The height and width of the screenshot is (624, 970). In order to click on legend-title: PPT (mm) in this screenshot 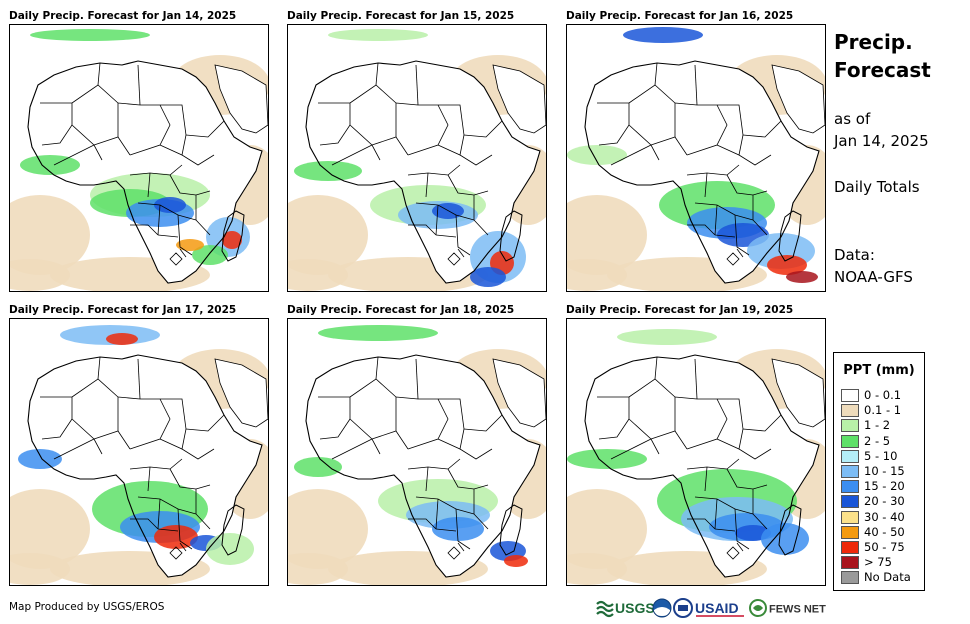, I will do `click(879, 370)`.